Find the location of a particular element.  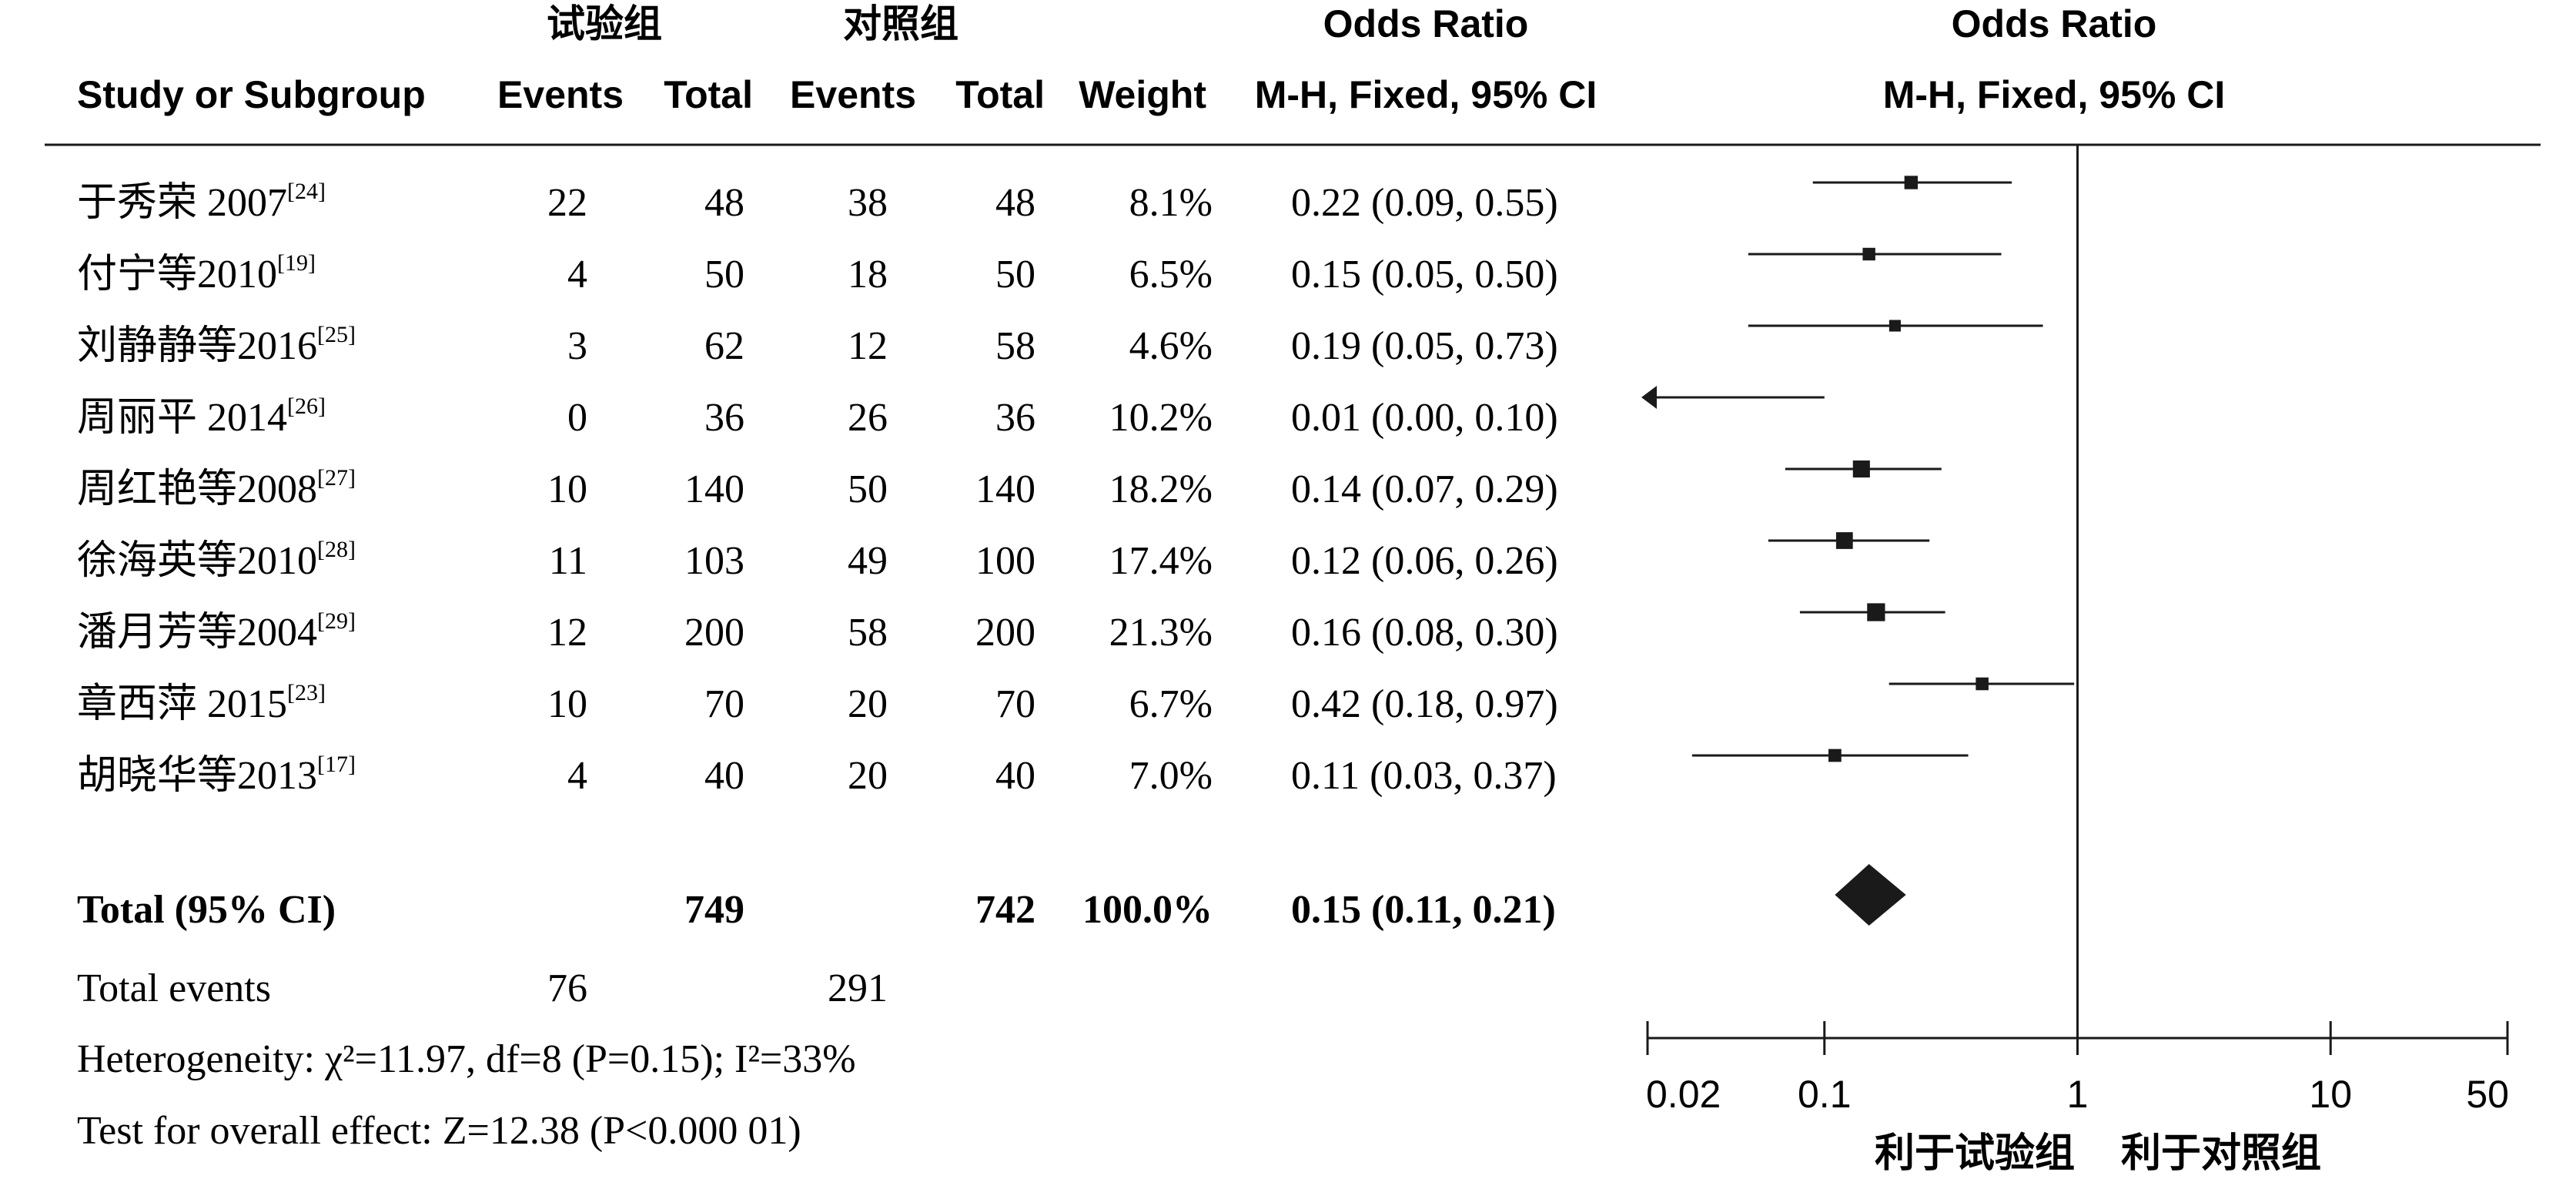

exp-total-cell: 200 is located at coordinates (714, 633).